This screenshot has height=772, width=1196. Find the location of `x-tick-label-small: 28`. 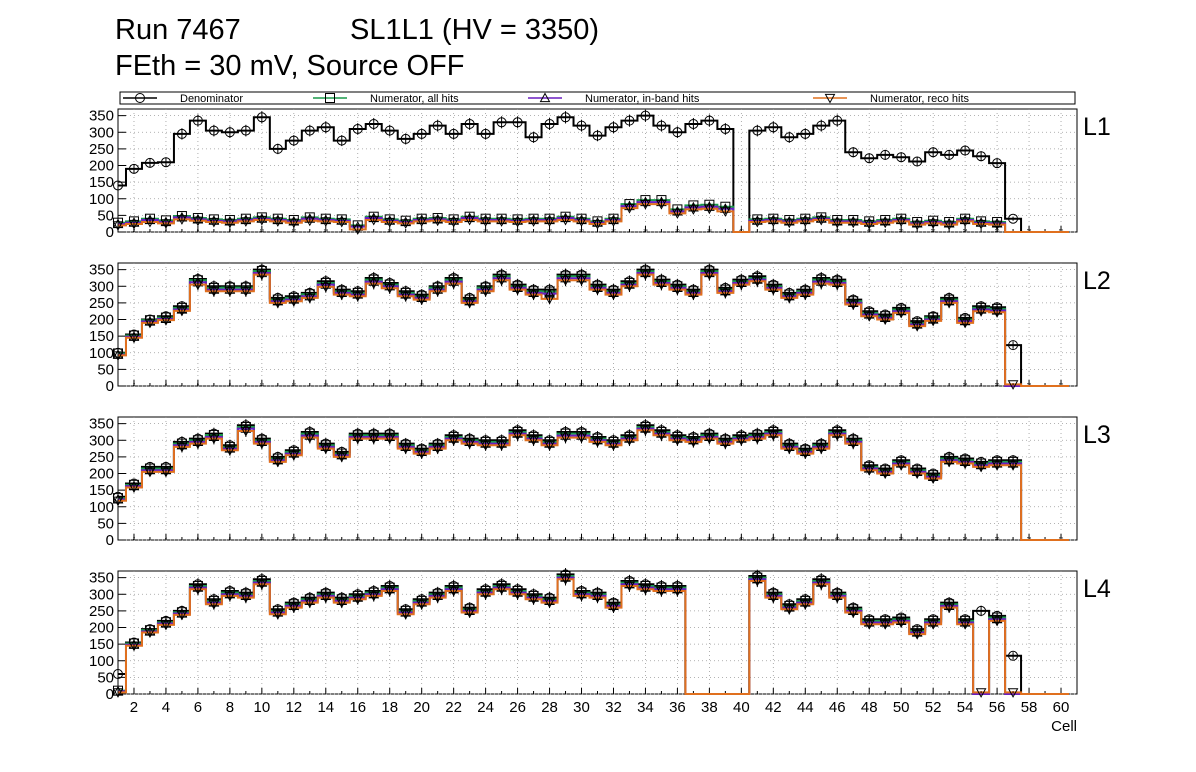

x-tick-label-small: 28 is located at coordinates (549, 230).